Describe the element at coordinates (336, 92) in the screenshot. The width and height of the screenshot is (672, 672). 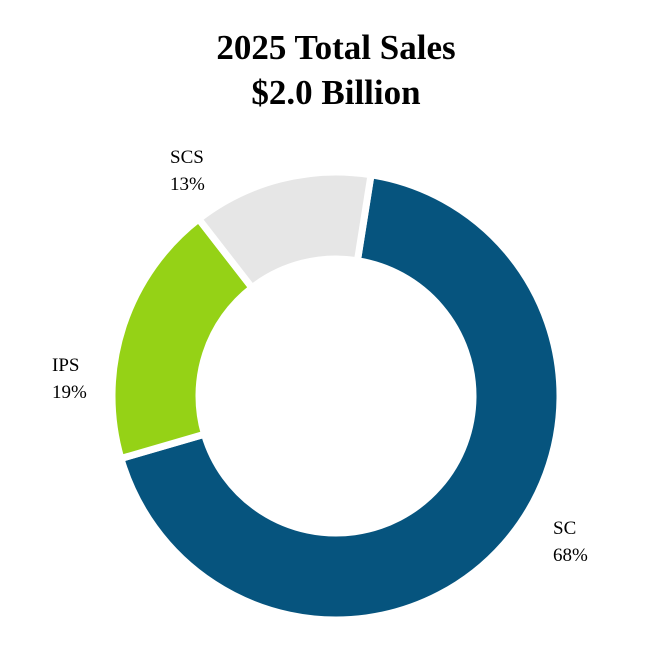
I see `chart-title-line-2: $2.0 Billion` at that location.